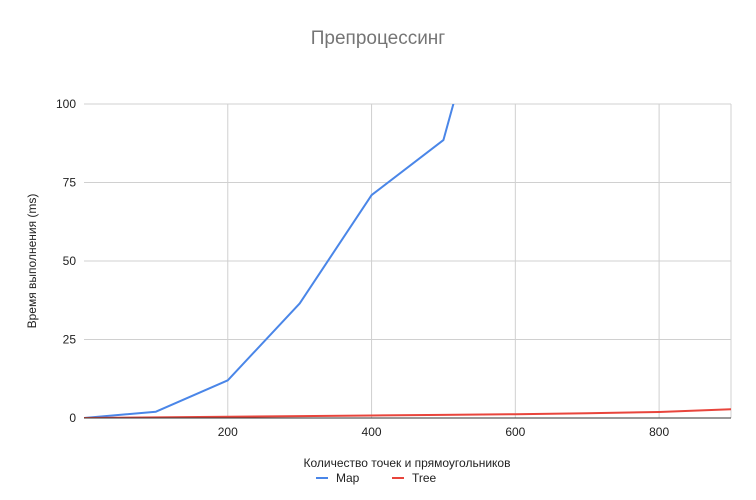 The height and width of the screenshot is (500, 756). I want to click on legend-label: Tree, so click(424, 478).